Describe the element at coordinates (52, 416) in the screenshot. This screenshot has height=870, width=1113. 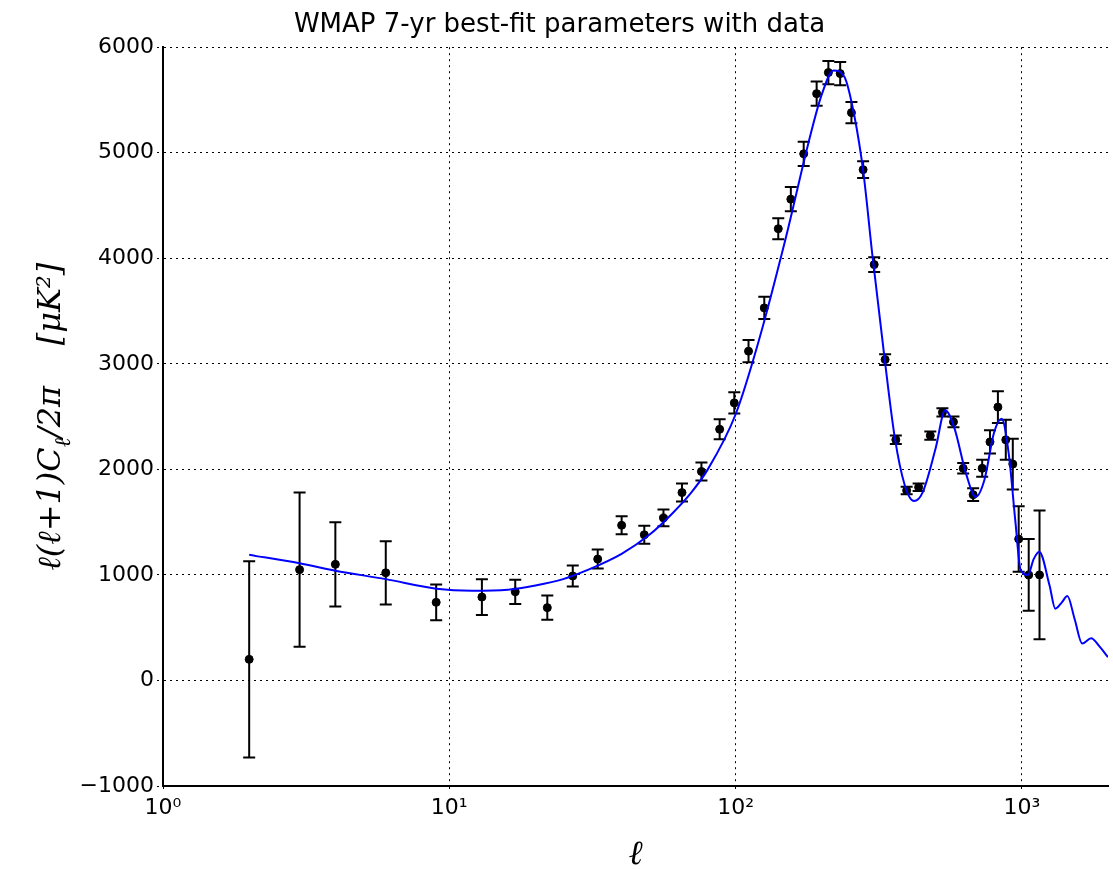
I see `y-axis-title: ℓ(ℓ+1)Cℓ/2π [μK²]` at that location.